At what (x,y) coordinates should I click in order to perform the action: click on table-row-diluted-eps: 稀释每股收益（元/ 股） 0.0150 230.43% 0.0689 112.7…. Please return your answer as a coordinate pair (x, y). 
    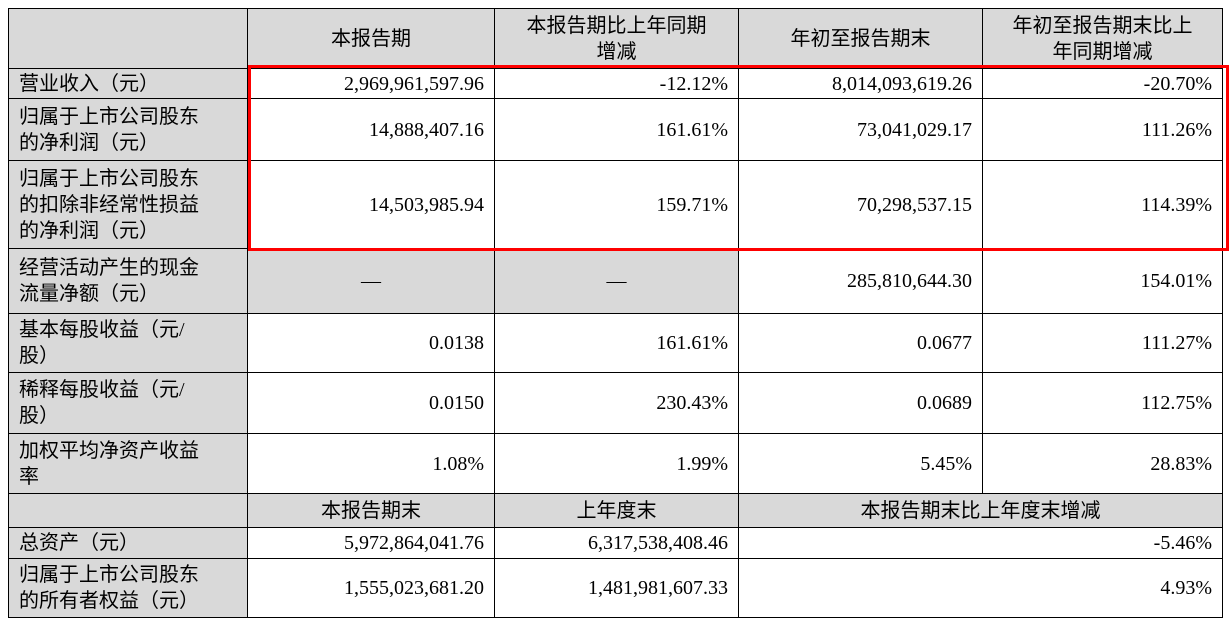
    Looking at the image, I should click on (615, 403).